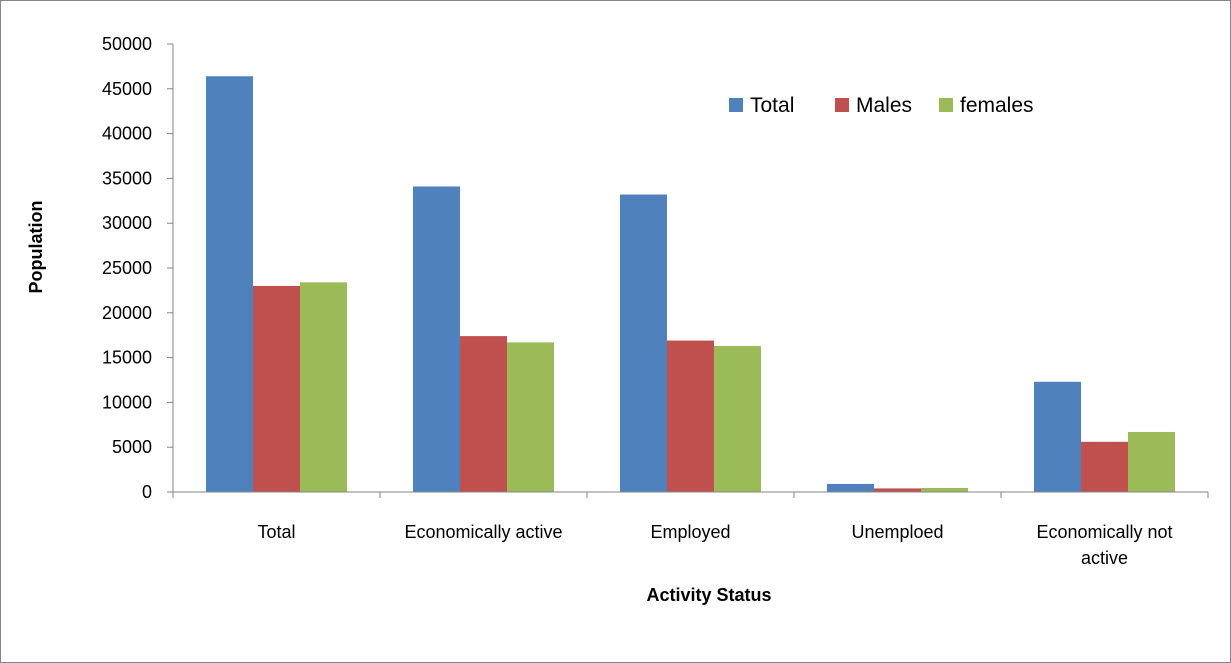  I want to click on legend-label-females: females, so click(997, 105).